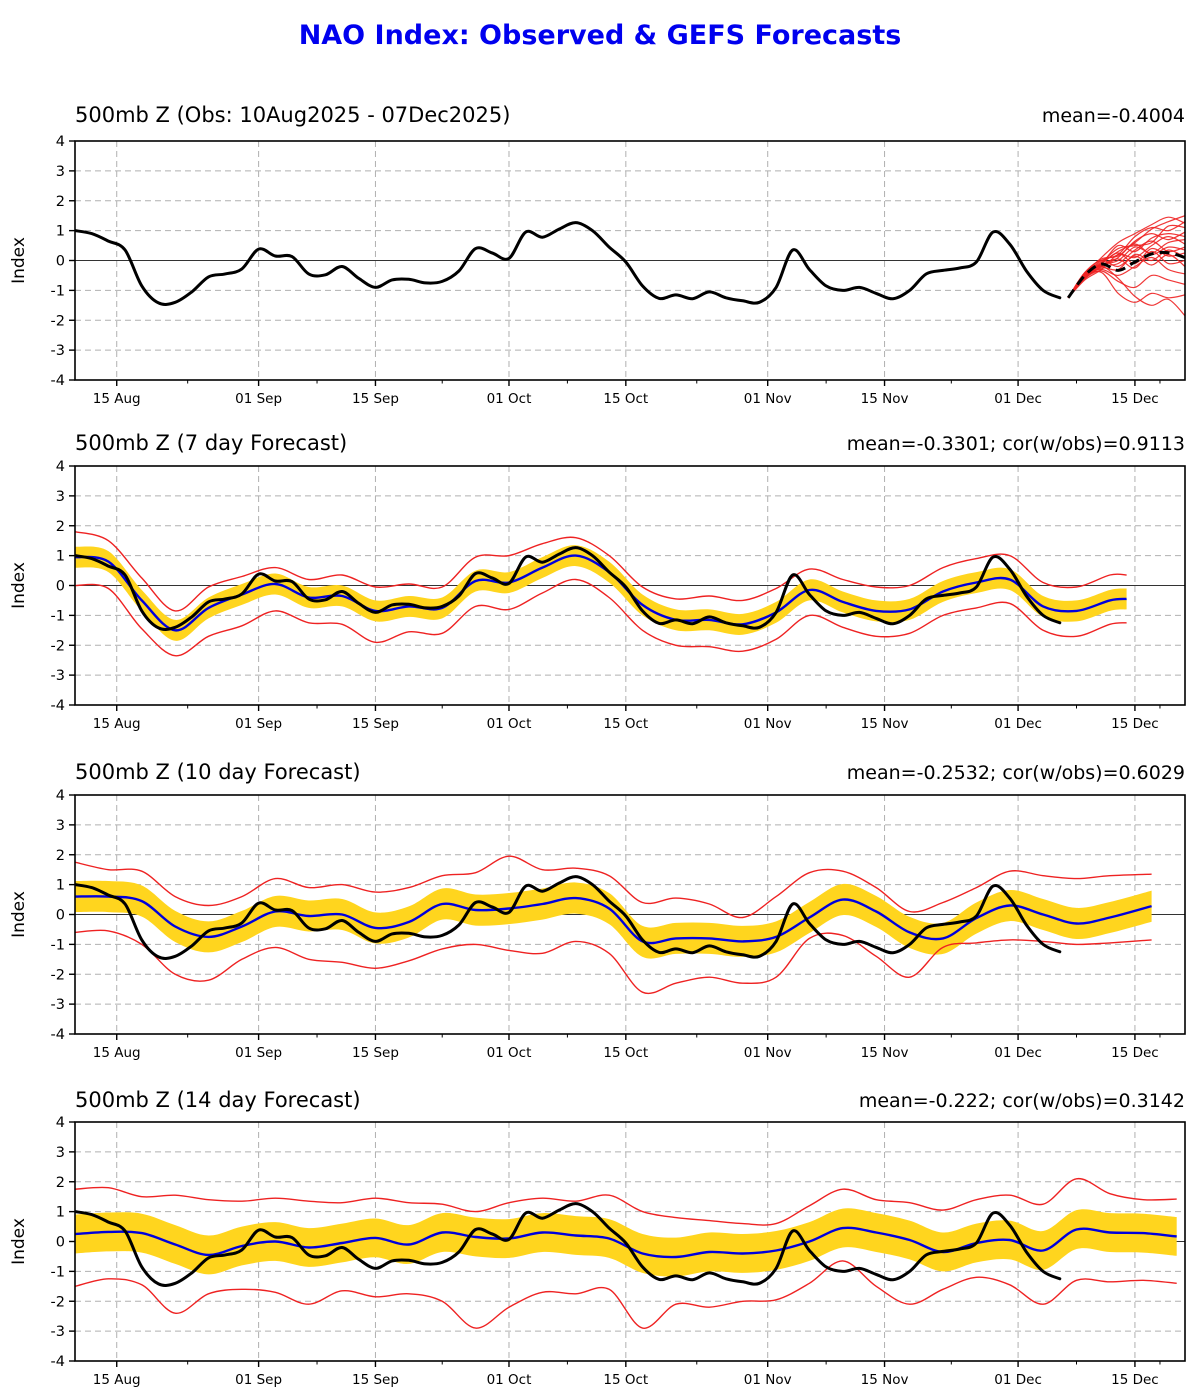 This screenshot has width=1200, height=1400. I want to click on panel-4-title: 500mb Z (14 day Forecast), so click(218, 1100).